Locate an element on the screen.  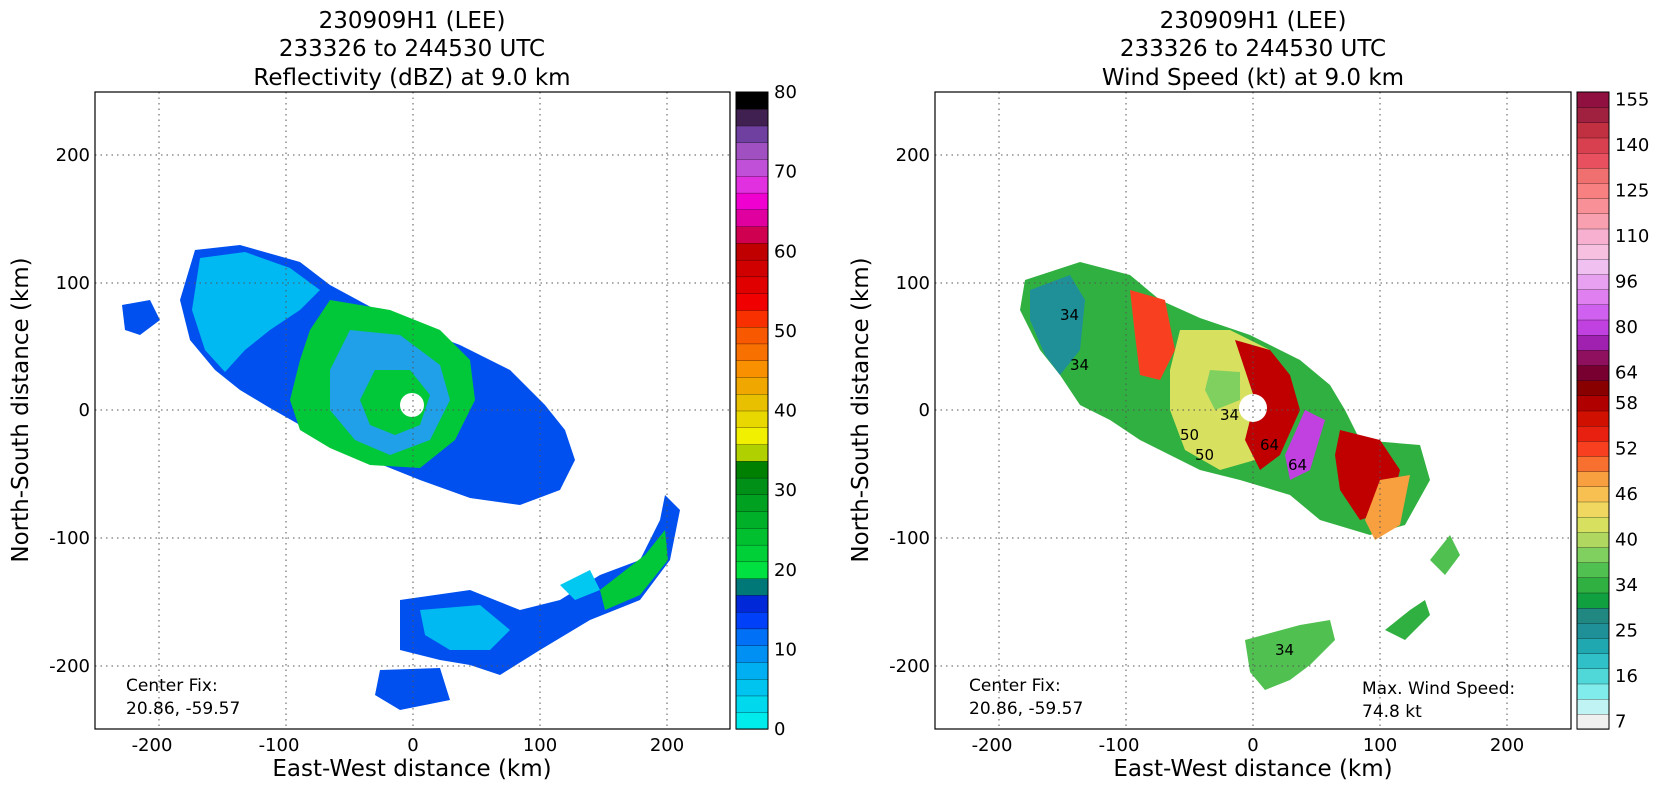
colorbar-tick-label: 20 is located at coordinates (785, 570).